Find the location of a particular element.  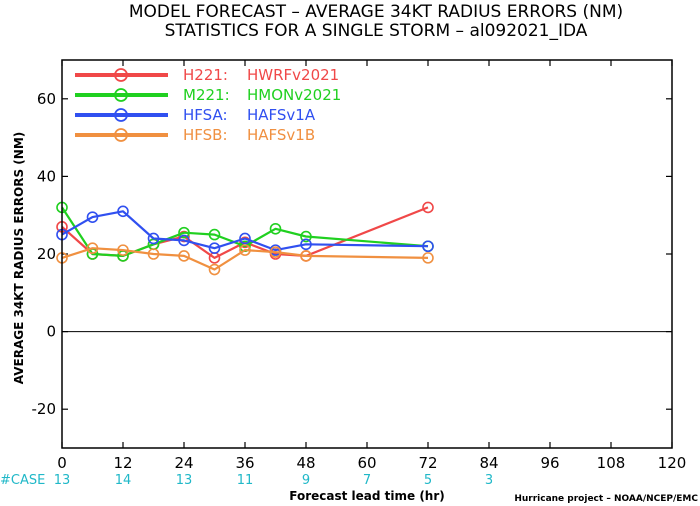

legend-name: H221: is located at coordinates (205, 75).